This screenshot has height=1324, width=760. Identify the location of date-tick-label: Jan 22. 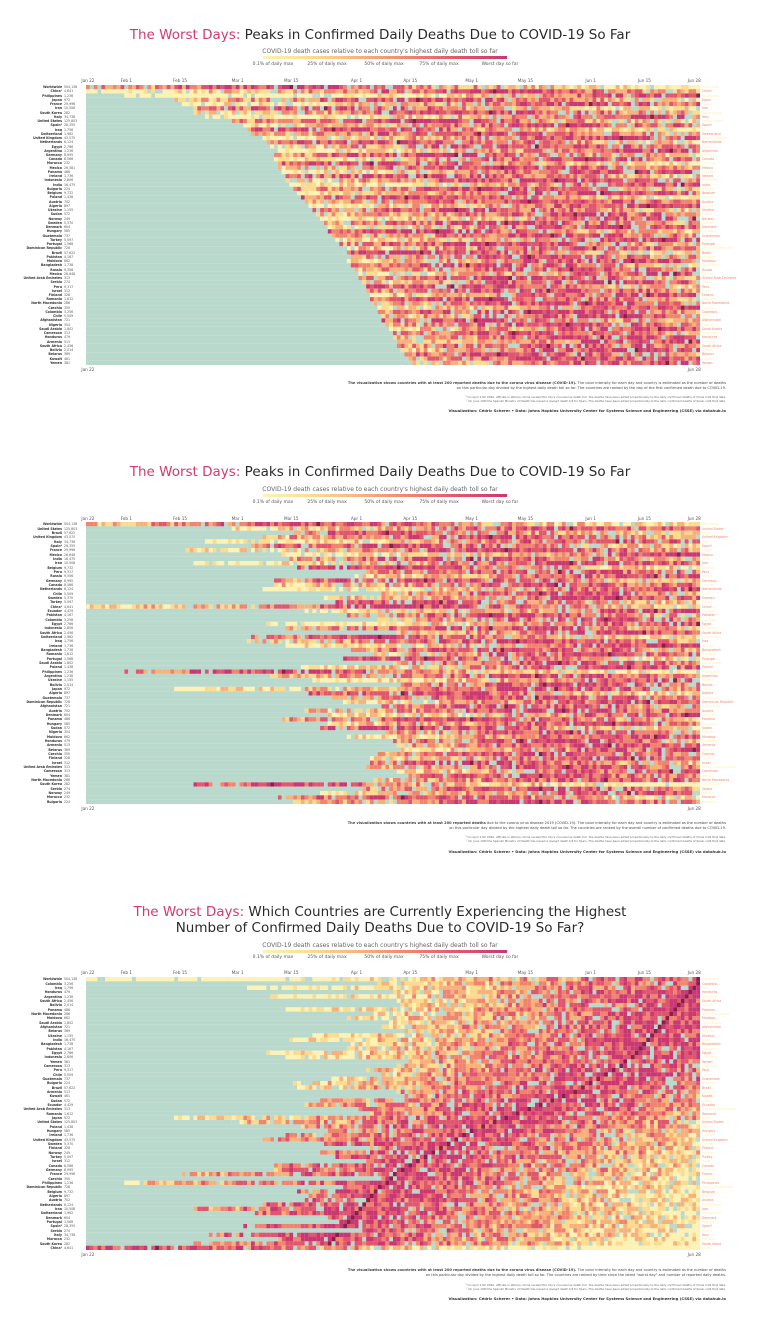
(87, 80).